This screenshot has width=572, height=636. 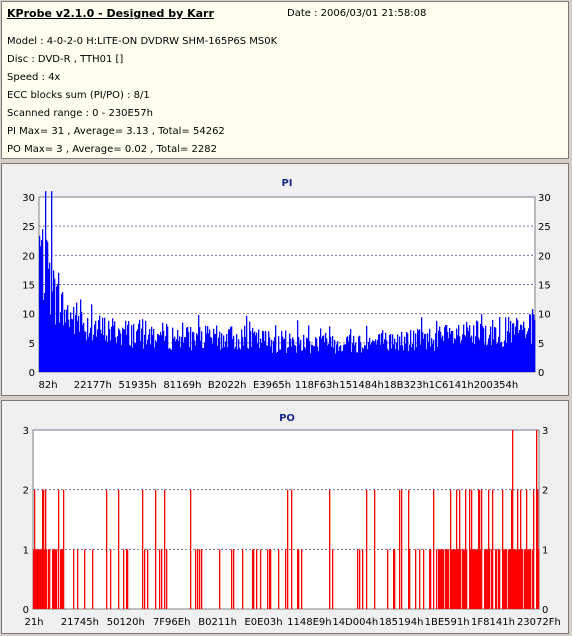 What do you see at coordinates (541, 373) in the screenshot?
I see `pi-ytick-right: 0` at bounding box center [541, 373].